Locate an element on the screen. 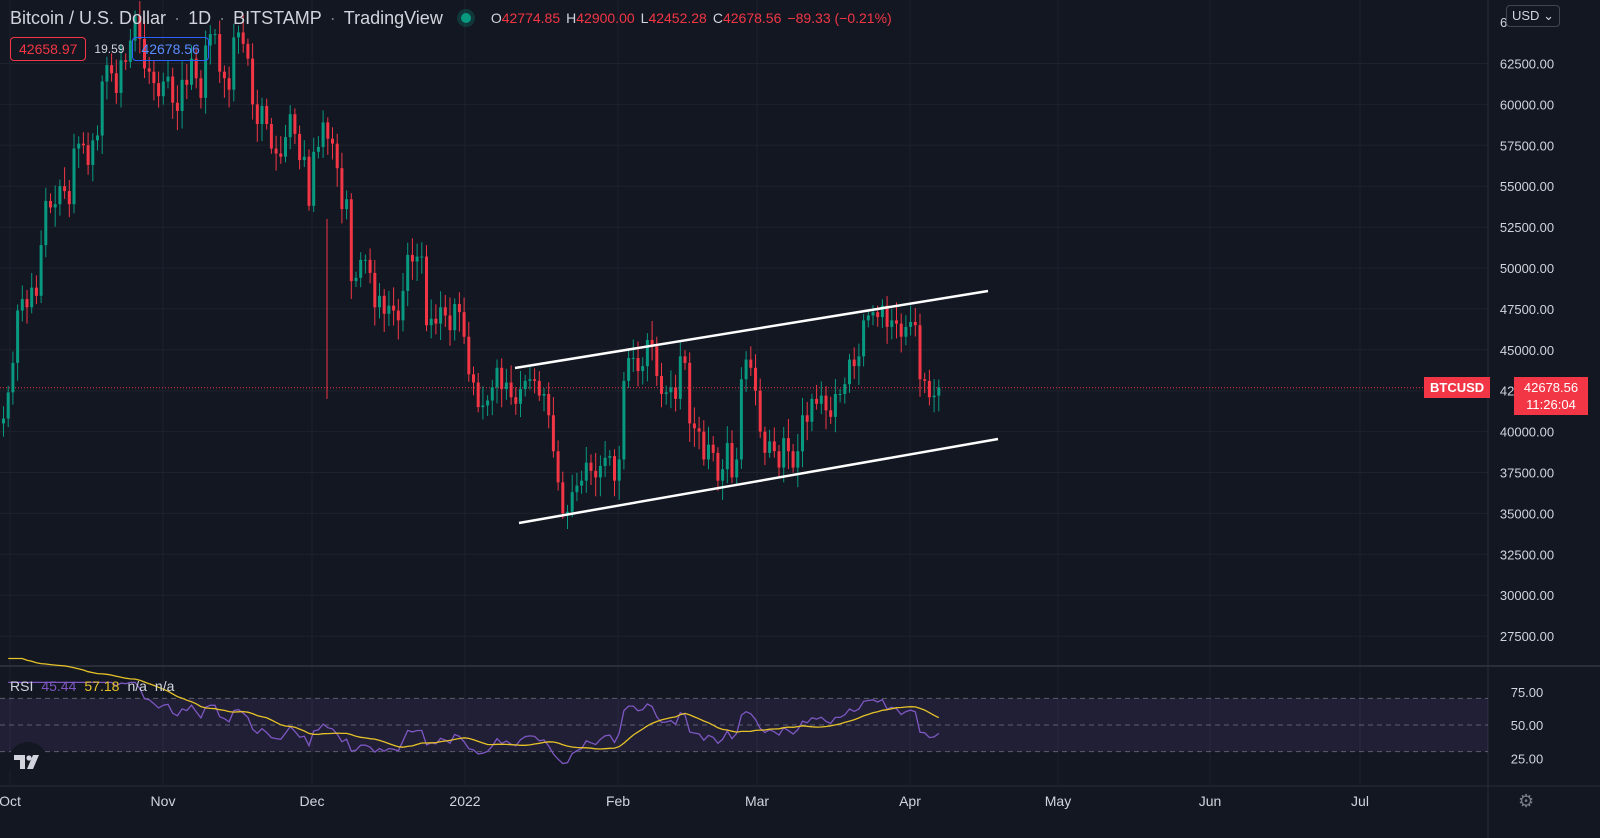  tradingview-logo-icon is located at coordinates (28, 762).